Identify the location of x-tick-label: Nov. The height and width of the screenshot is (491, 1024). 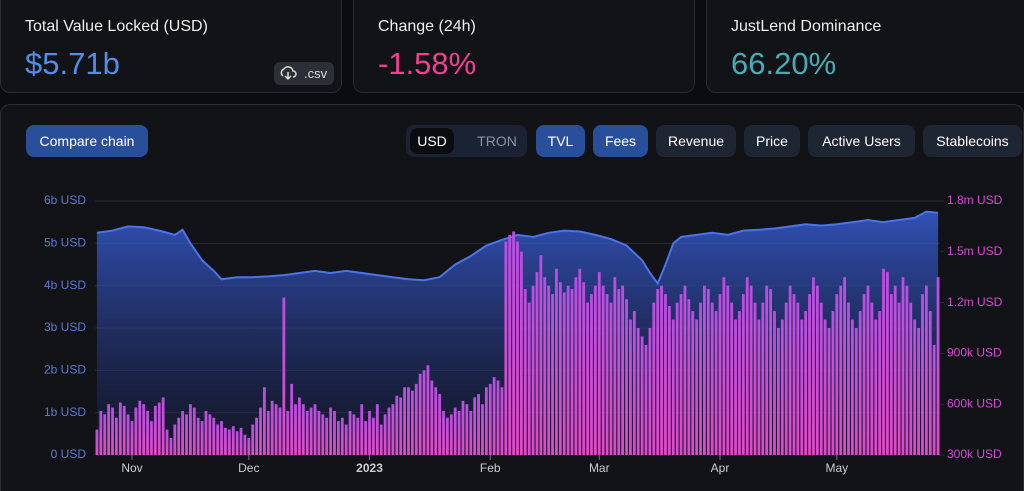
(131, 468).